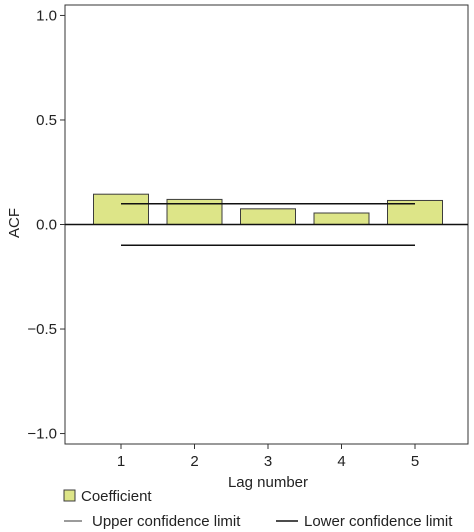 The height and width of the screenshot is (532, 474). What do you see at coordinates (194, 461) in the screenshot?
I see `x-tick-label-1: 2` at bounding box center [194, 461].